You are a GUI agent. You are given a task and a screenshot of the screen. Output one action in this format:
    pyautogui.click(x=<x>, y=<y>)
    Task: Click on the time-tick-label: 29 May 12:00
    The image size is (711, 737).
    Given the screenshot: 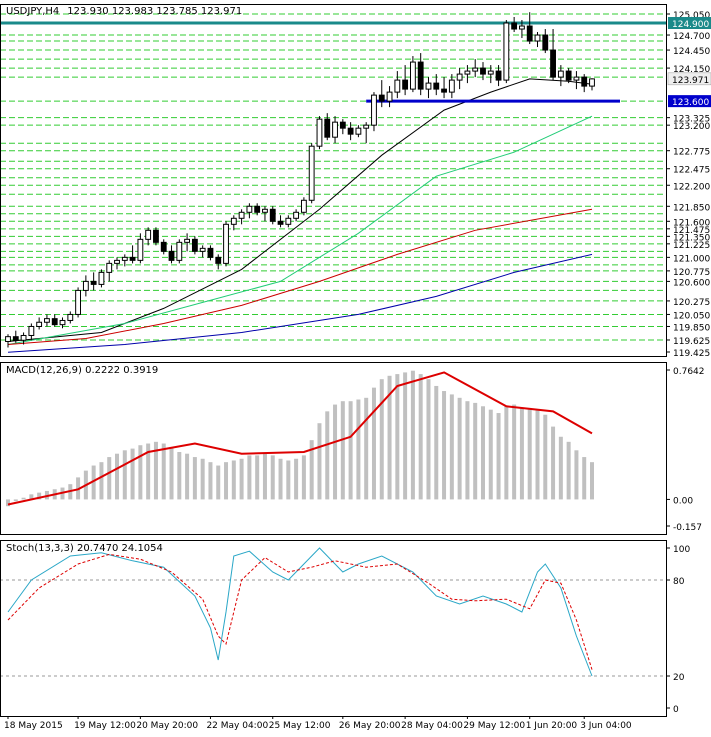 What is the action you would take?
    pyautogui.click(x=494, y=726)
    